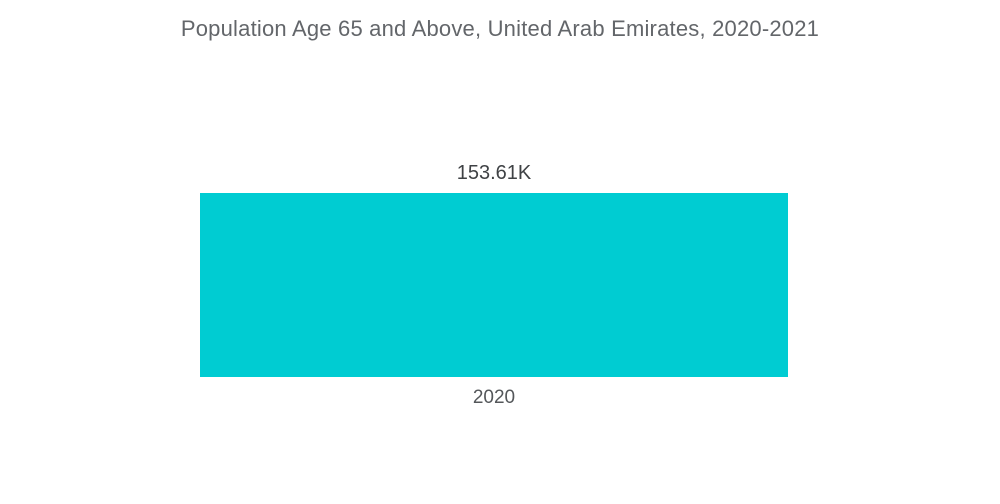  What do you see at coordinates (494, 173) in the screenshot?
I see `bar-value-label: 153.61K` at bounding box center [494, 173].